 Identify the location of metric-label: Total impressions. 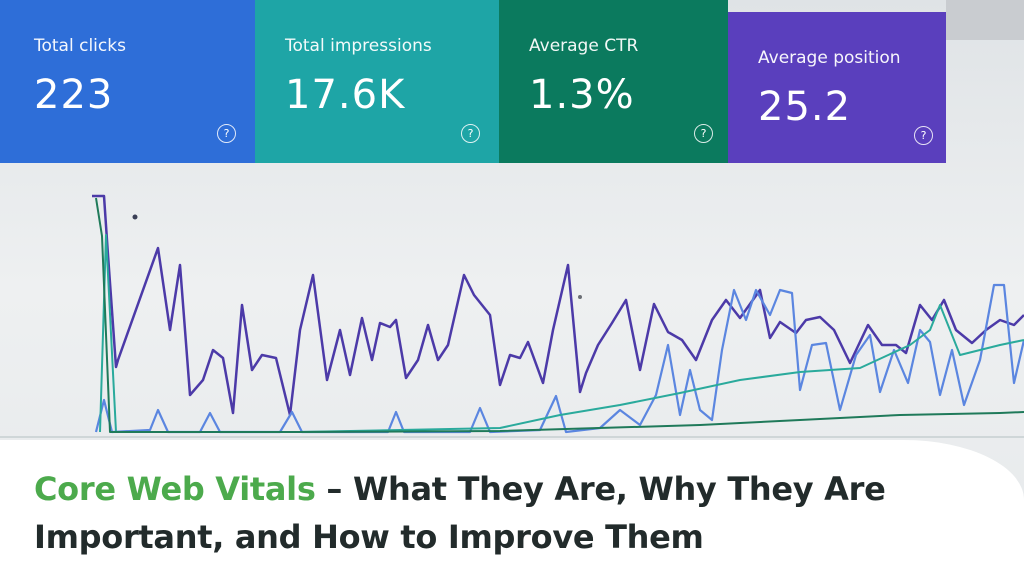
(358, 46).